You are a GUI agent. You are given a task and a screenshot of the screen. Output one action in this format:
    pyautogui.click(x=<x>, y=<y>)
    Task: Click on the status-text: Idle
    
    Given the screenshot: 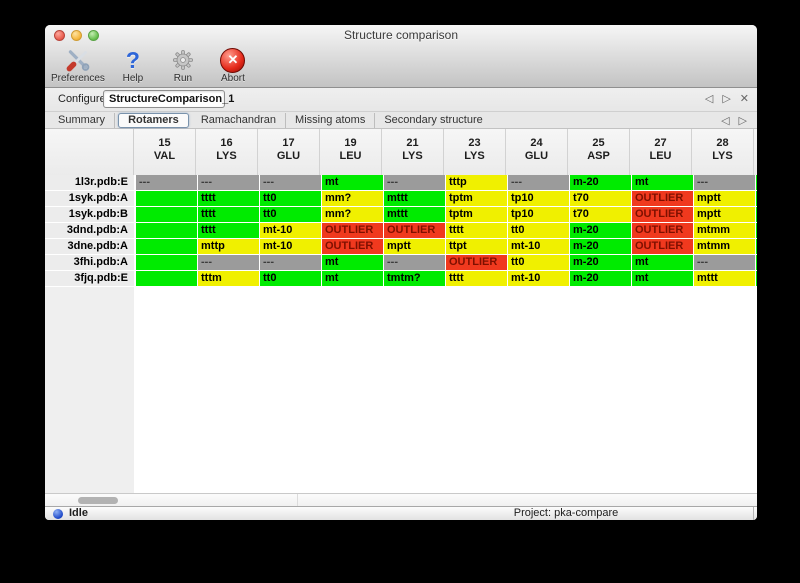 What is the action you would take?
    pyautogui.click(x=78, y=513)
    